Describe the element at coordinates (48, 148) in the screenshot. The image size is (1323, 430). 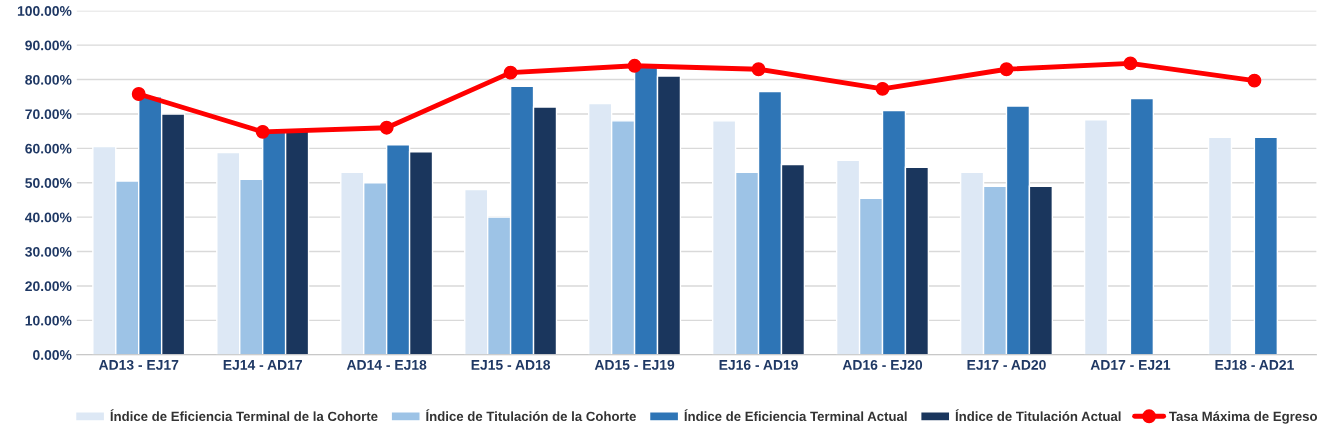
I see `y-tick-label: 60.00%` at that location.